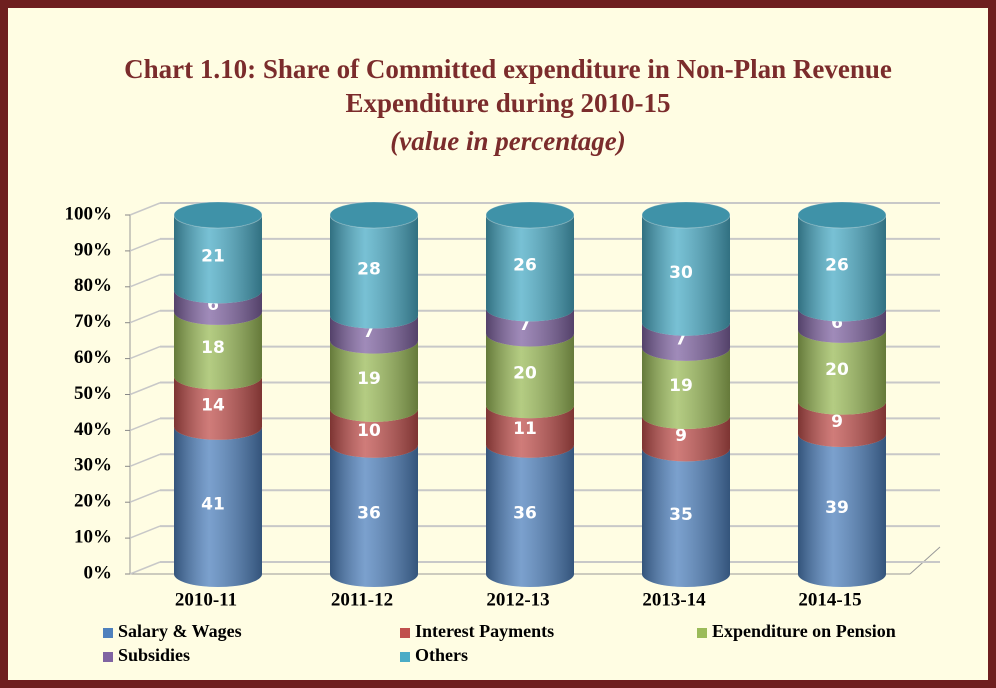 The width and height of the screenshot is (996, 688). What do you see at coordinates (517, 599) in the screenshot?
I see `x-tick-label: 2012-13` at bounding box center [517, 599].